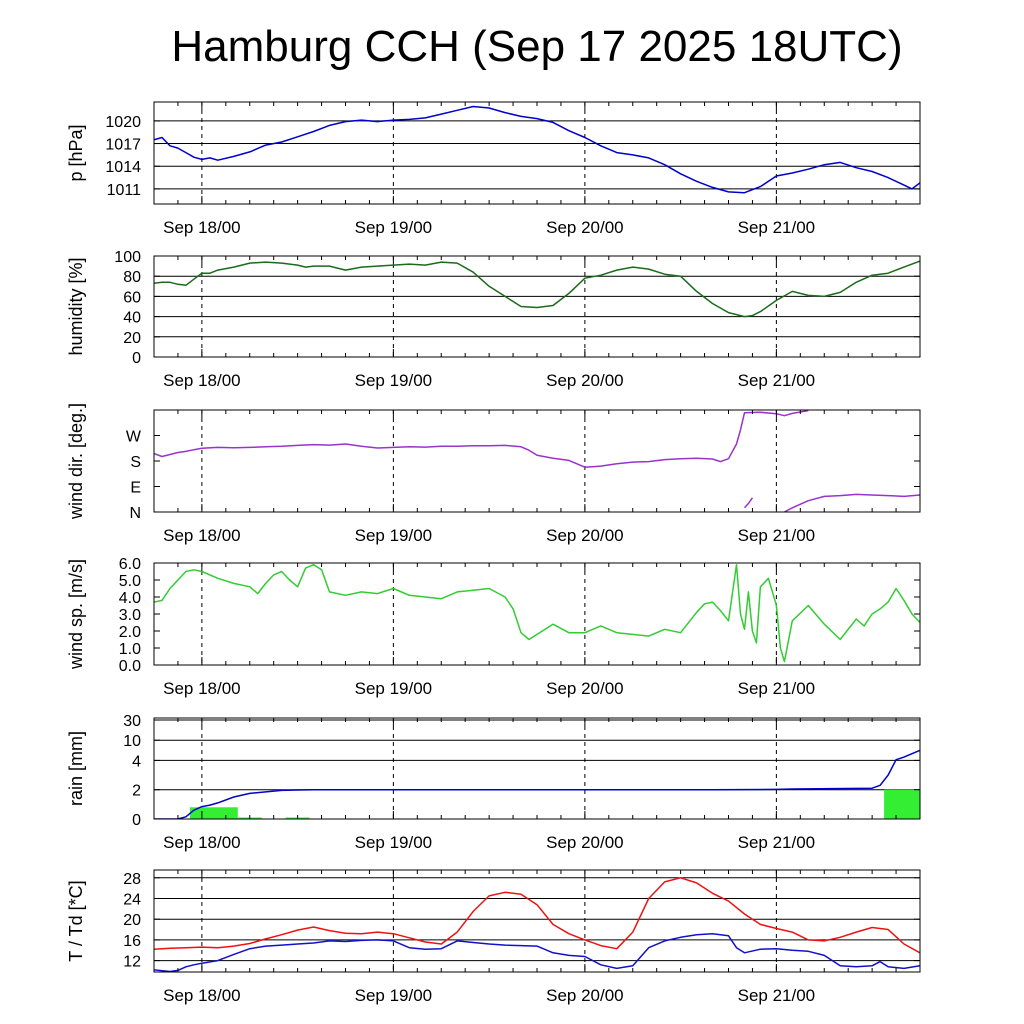 Image resolution: width=1024 pixels, height=1024 pixels. I want to click on y-tick-label: 5.0, so click(130, 581).